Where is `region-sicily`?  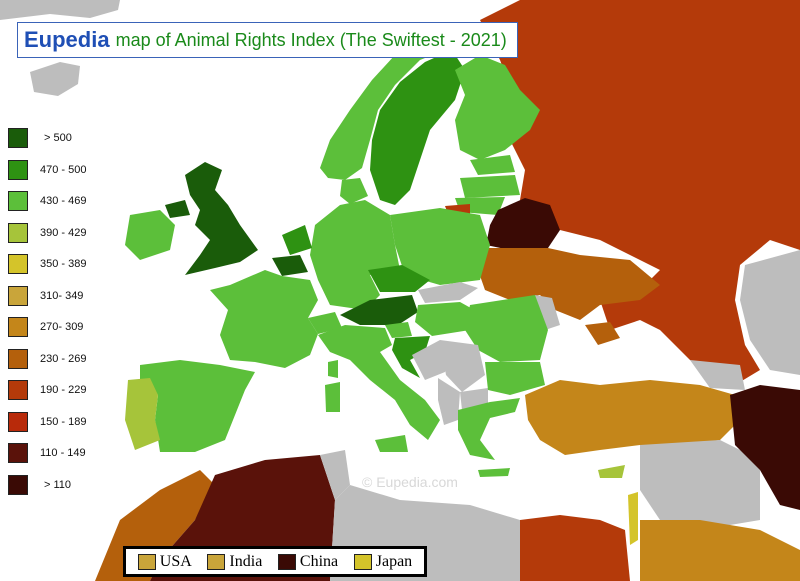 region-sicily is located at coordinates (391, 443).